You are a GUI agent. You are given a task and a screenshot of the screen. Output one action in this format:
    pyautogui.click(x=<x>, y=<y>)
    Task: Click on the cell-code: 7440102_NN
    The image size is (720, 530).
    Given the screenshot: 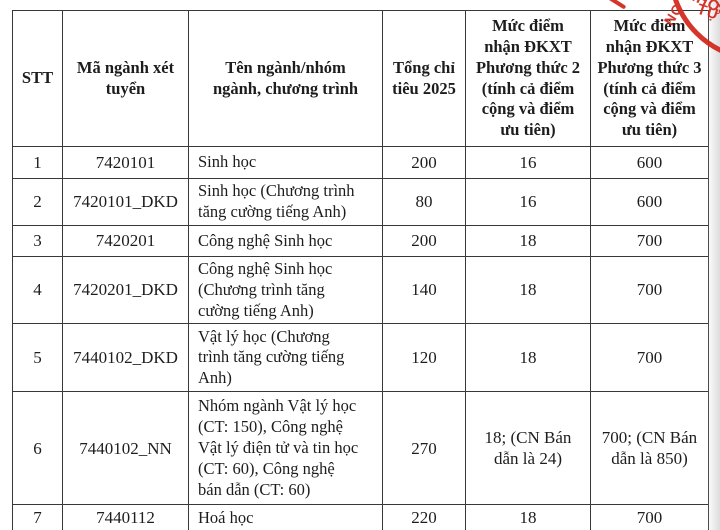 What is the action you would take?
    pyautogui.click(x=125, y=448)
    